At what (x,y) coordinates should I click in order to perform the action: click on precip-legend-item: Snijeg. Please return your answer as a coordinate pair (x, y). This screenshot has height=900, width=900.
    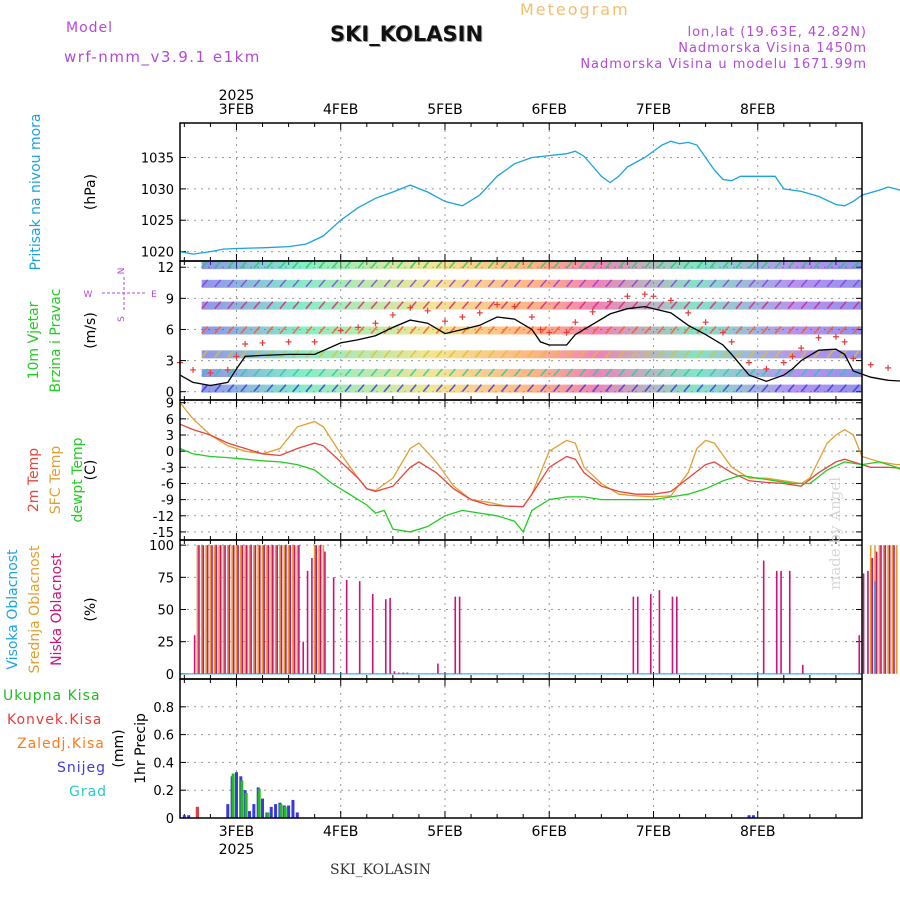
    Looking at the image, I should click on (81, 768).